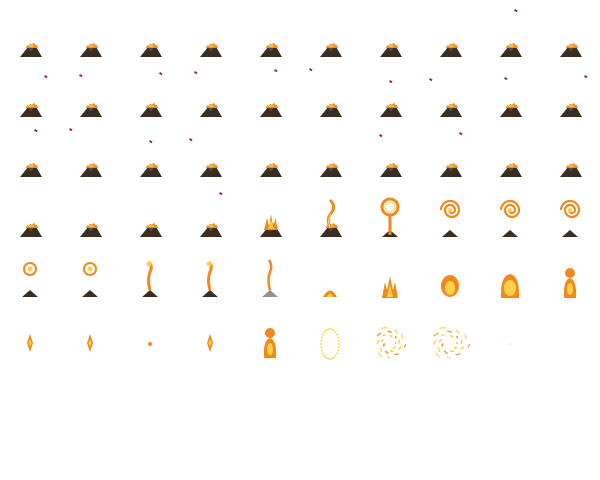 The image size is (600, 480). What do you see at coordinates (330, 344) in the screenshot?
I see `spirit-dots-sprite` at bounding box center [330, 344].